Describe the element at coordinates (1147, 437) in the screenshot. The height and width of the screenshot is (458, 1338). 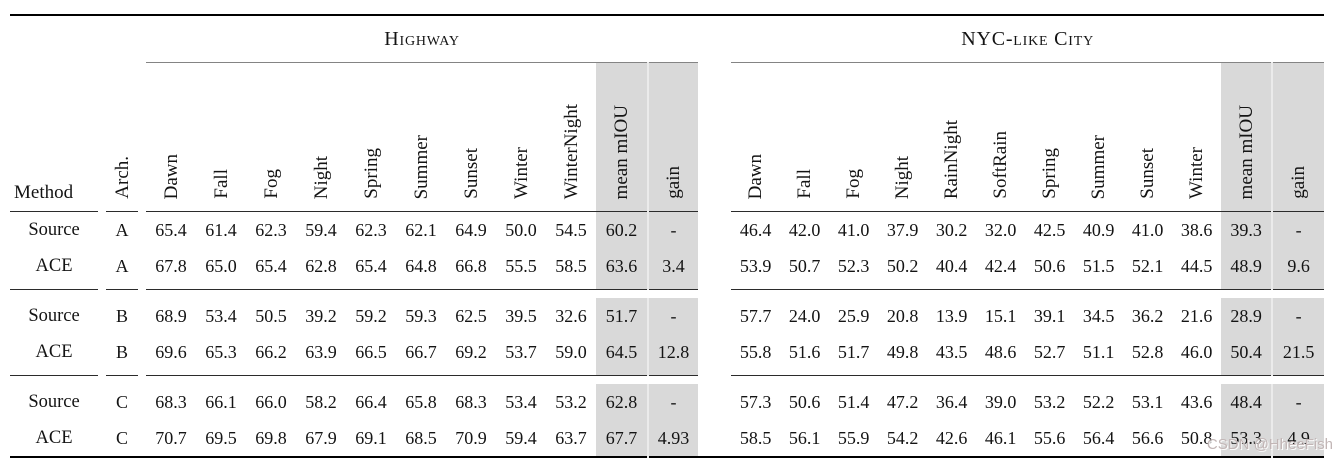
I see `value-cell: 56.6` at that location.